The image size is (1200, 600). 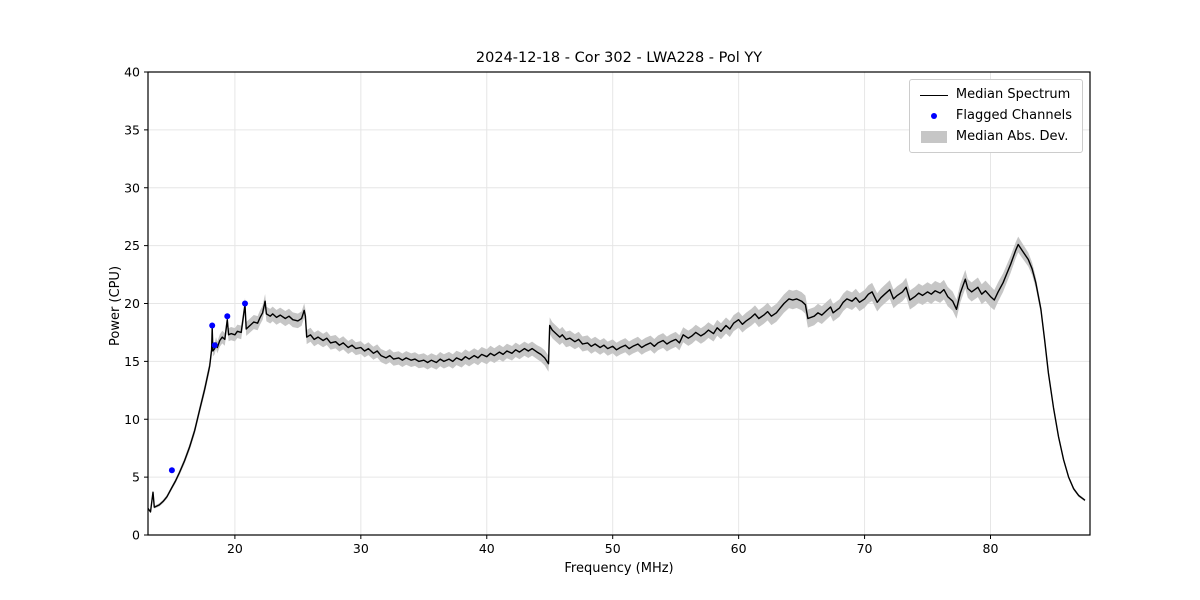 What do you see at coordinates (487, 548) in the screenshot?
I see `x-tick-label: 40` at bounding box center [487, 548].